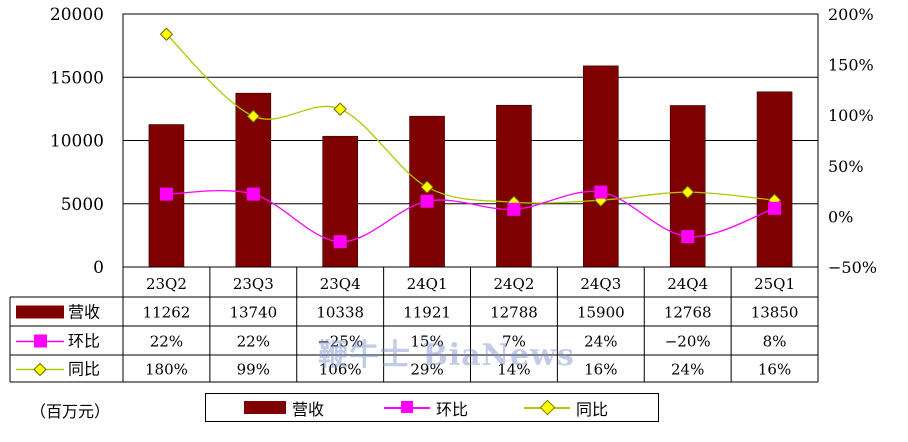 This screenshot has width=908, height=442. What do you see at coordinates (70, 411) in the screenshot?
I see `unit-note: （百万元）` at bounding box center [70, 411].